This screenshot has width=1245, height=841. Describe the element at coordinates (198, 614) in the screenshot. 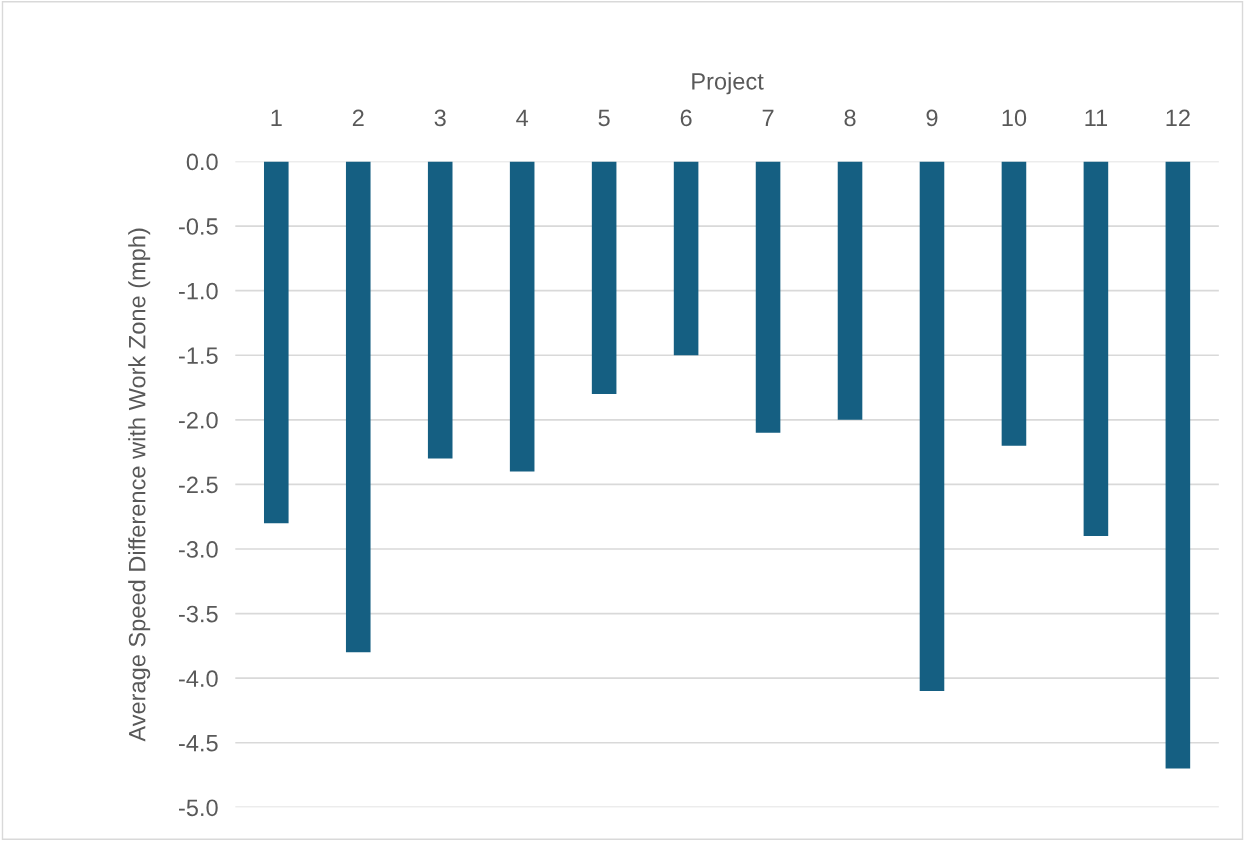

I see `y-tick-label: -3.5` at that location.